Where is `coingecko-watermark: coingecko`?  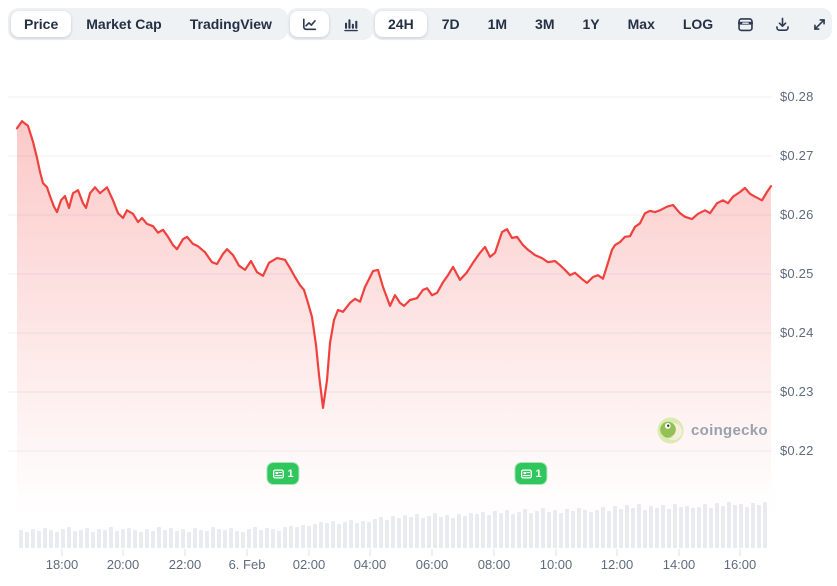 coingecko-watermark: coingecko is located at coordinates (712, 430).